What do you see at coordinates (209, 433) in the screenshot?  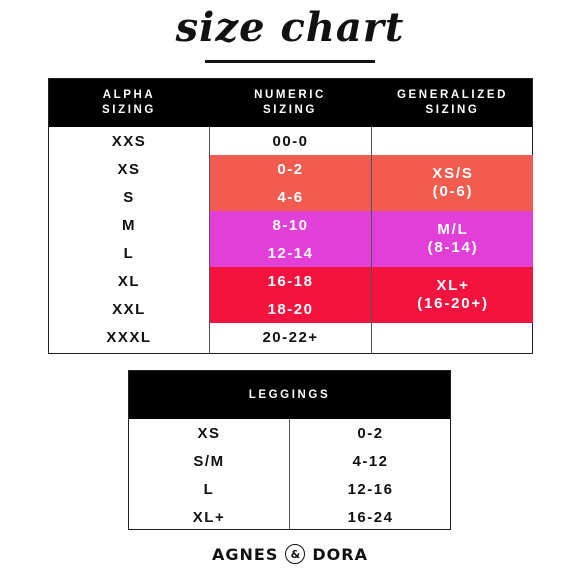 I see `leggings-size-xs: XS` at bounding box center [209, 433].